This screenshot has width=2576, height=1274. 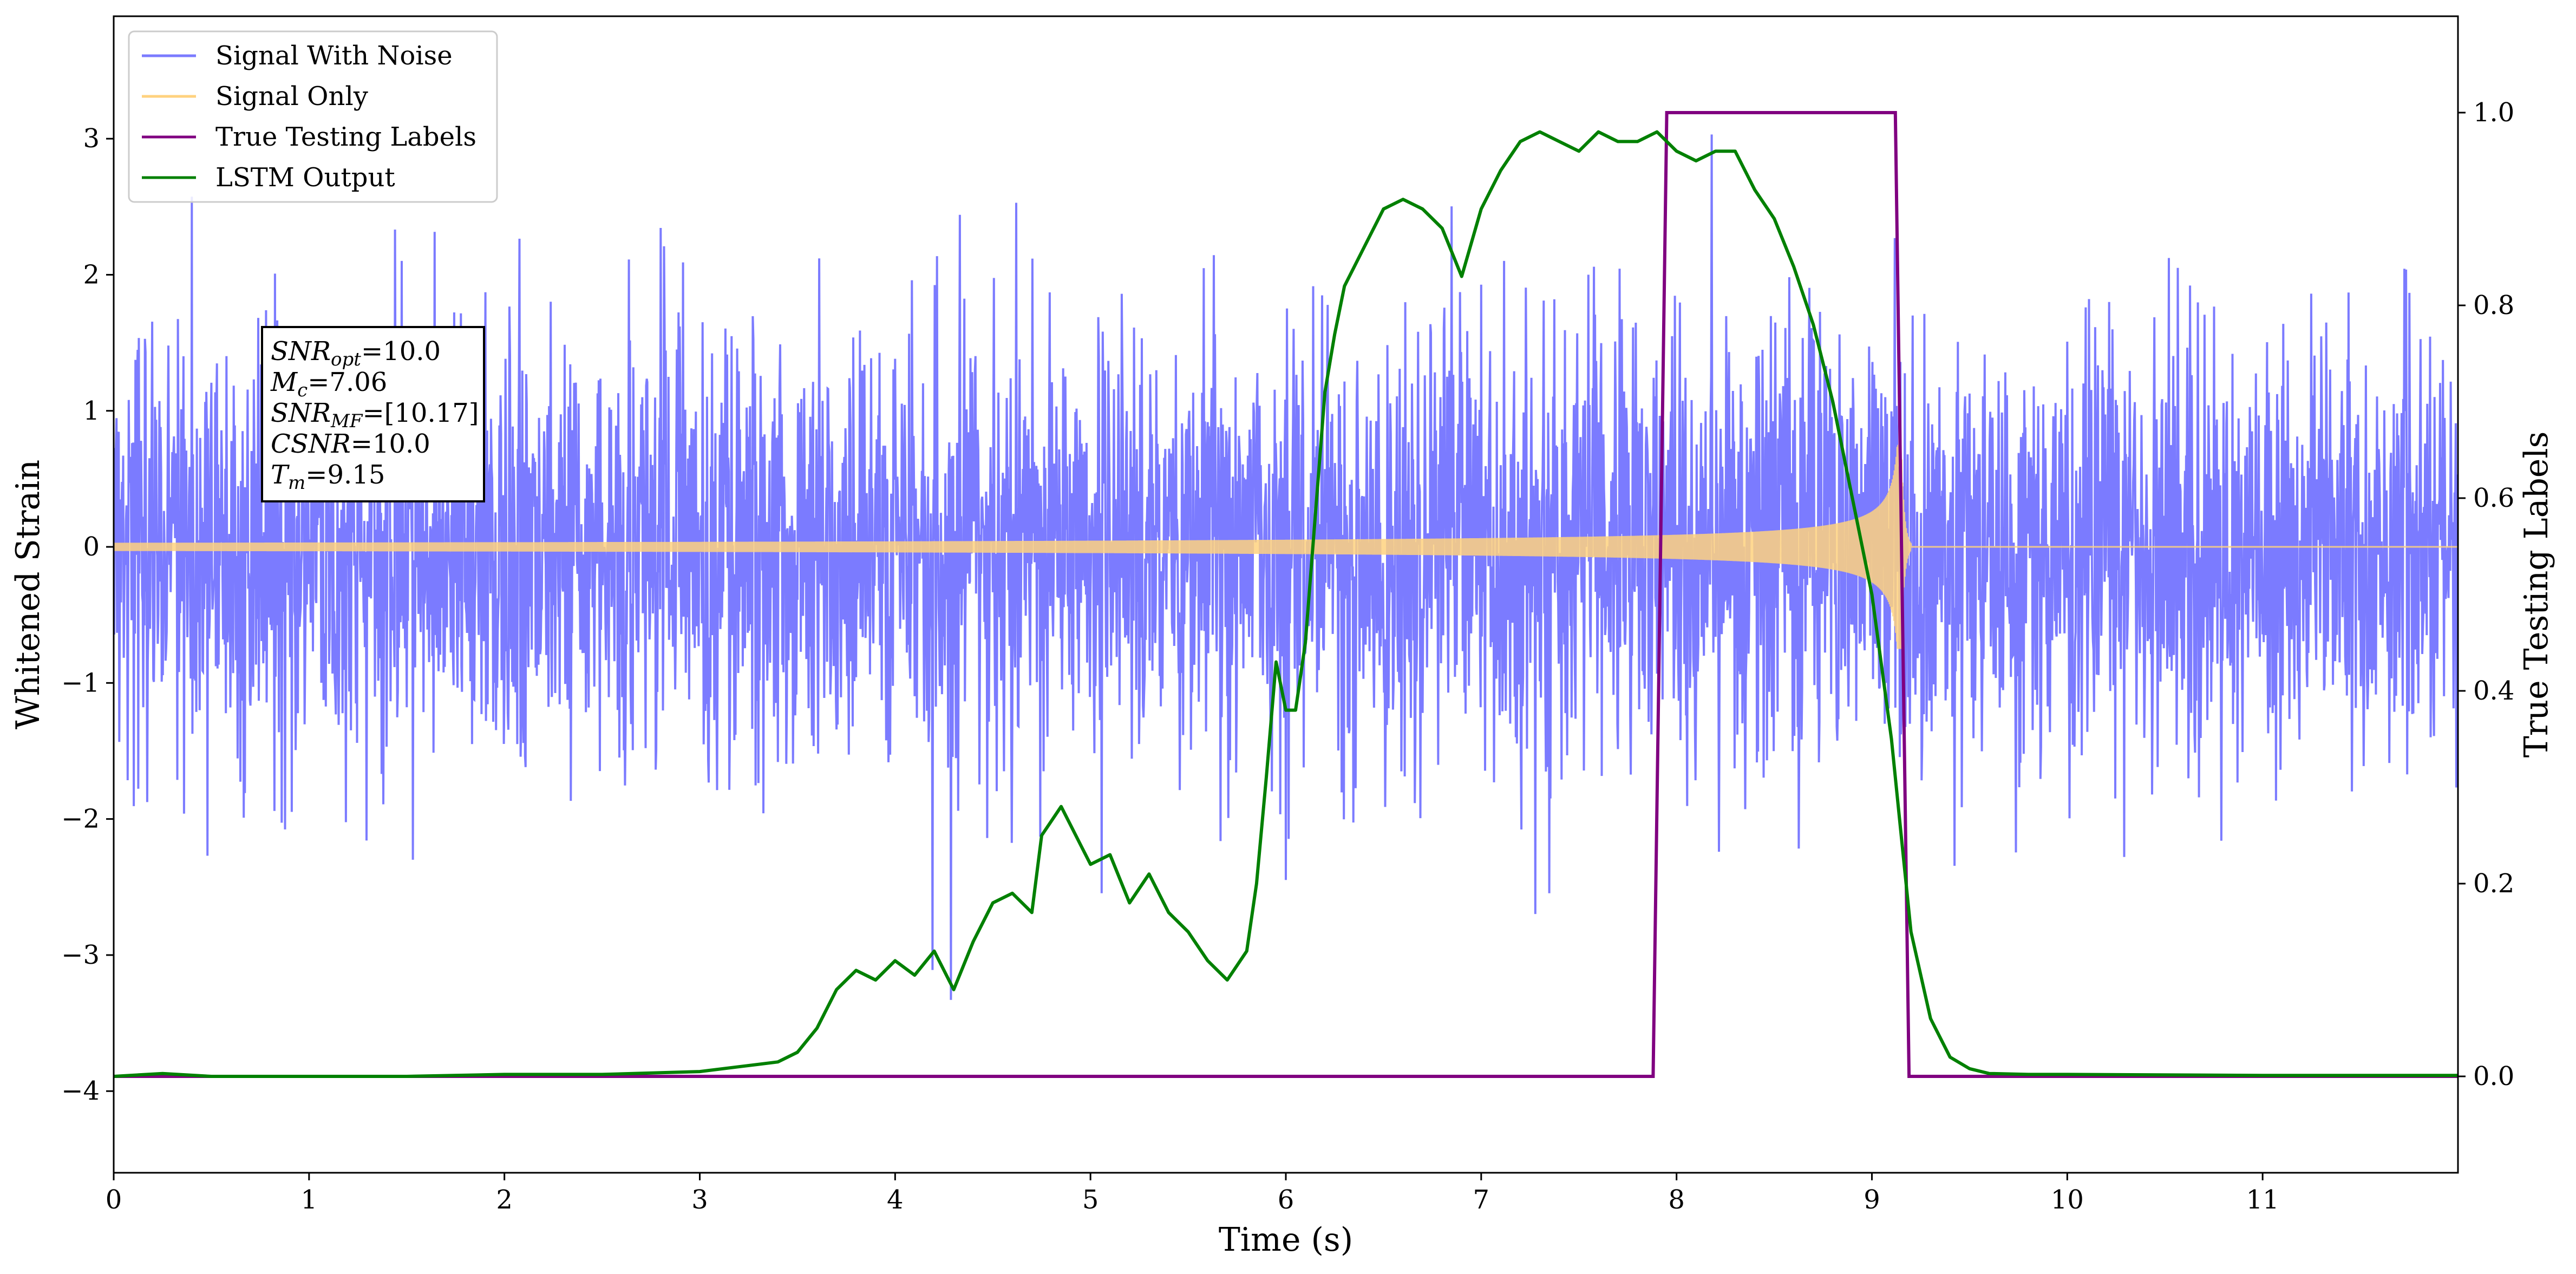 What do you see at coordinates (328, 384) in the screenshot?
I see `annotation-line: Mc=7.06` at bounding box center [328, 384].